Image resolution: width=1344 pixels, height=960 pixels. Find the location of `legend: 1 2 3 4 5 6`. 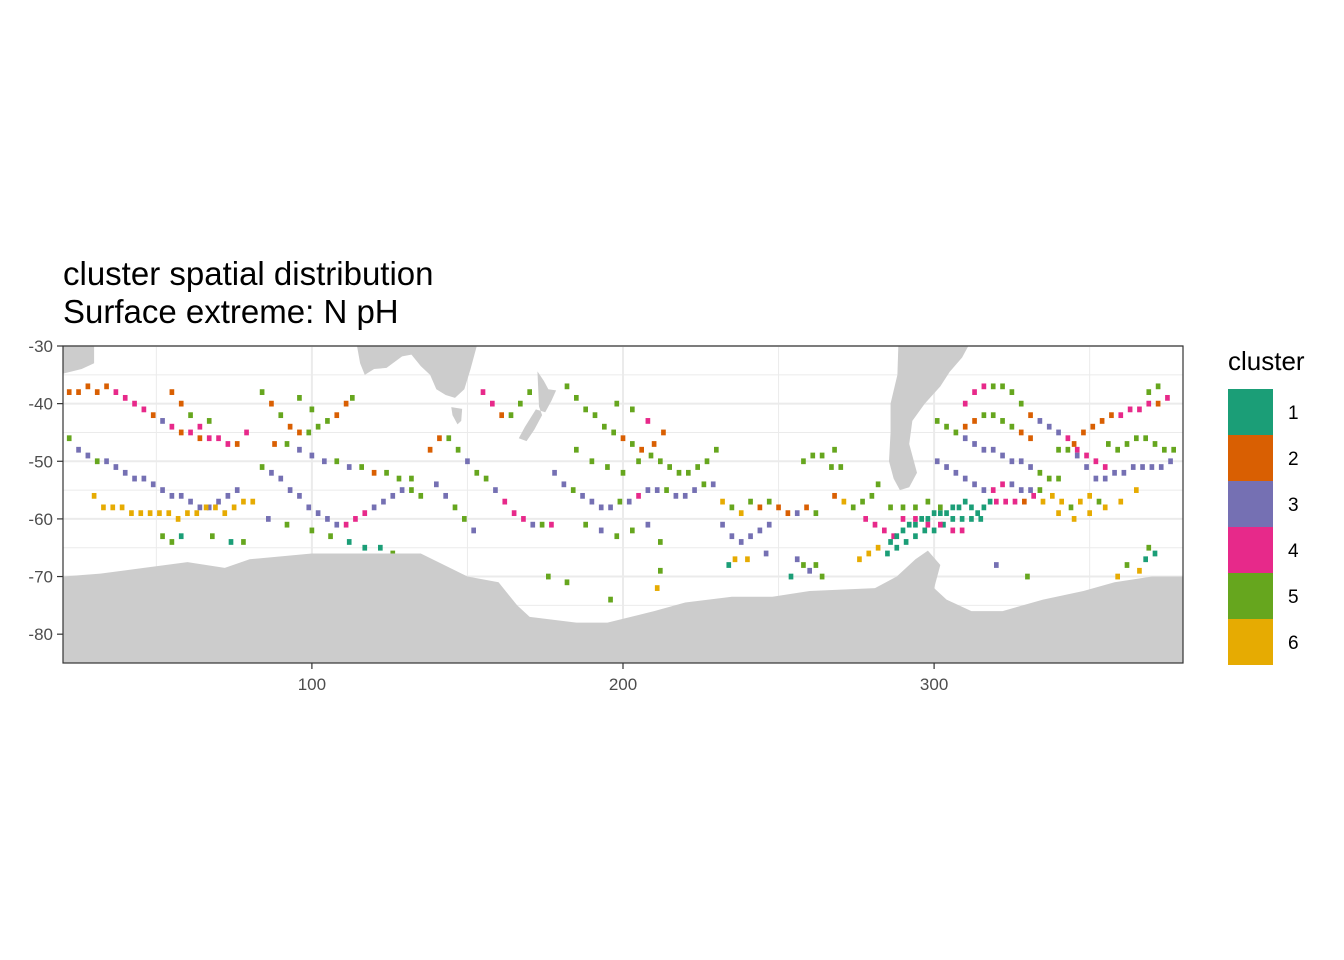

legend: 1 2 3 4 5 6 is located at coordinates (1263, 527).